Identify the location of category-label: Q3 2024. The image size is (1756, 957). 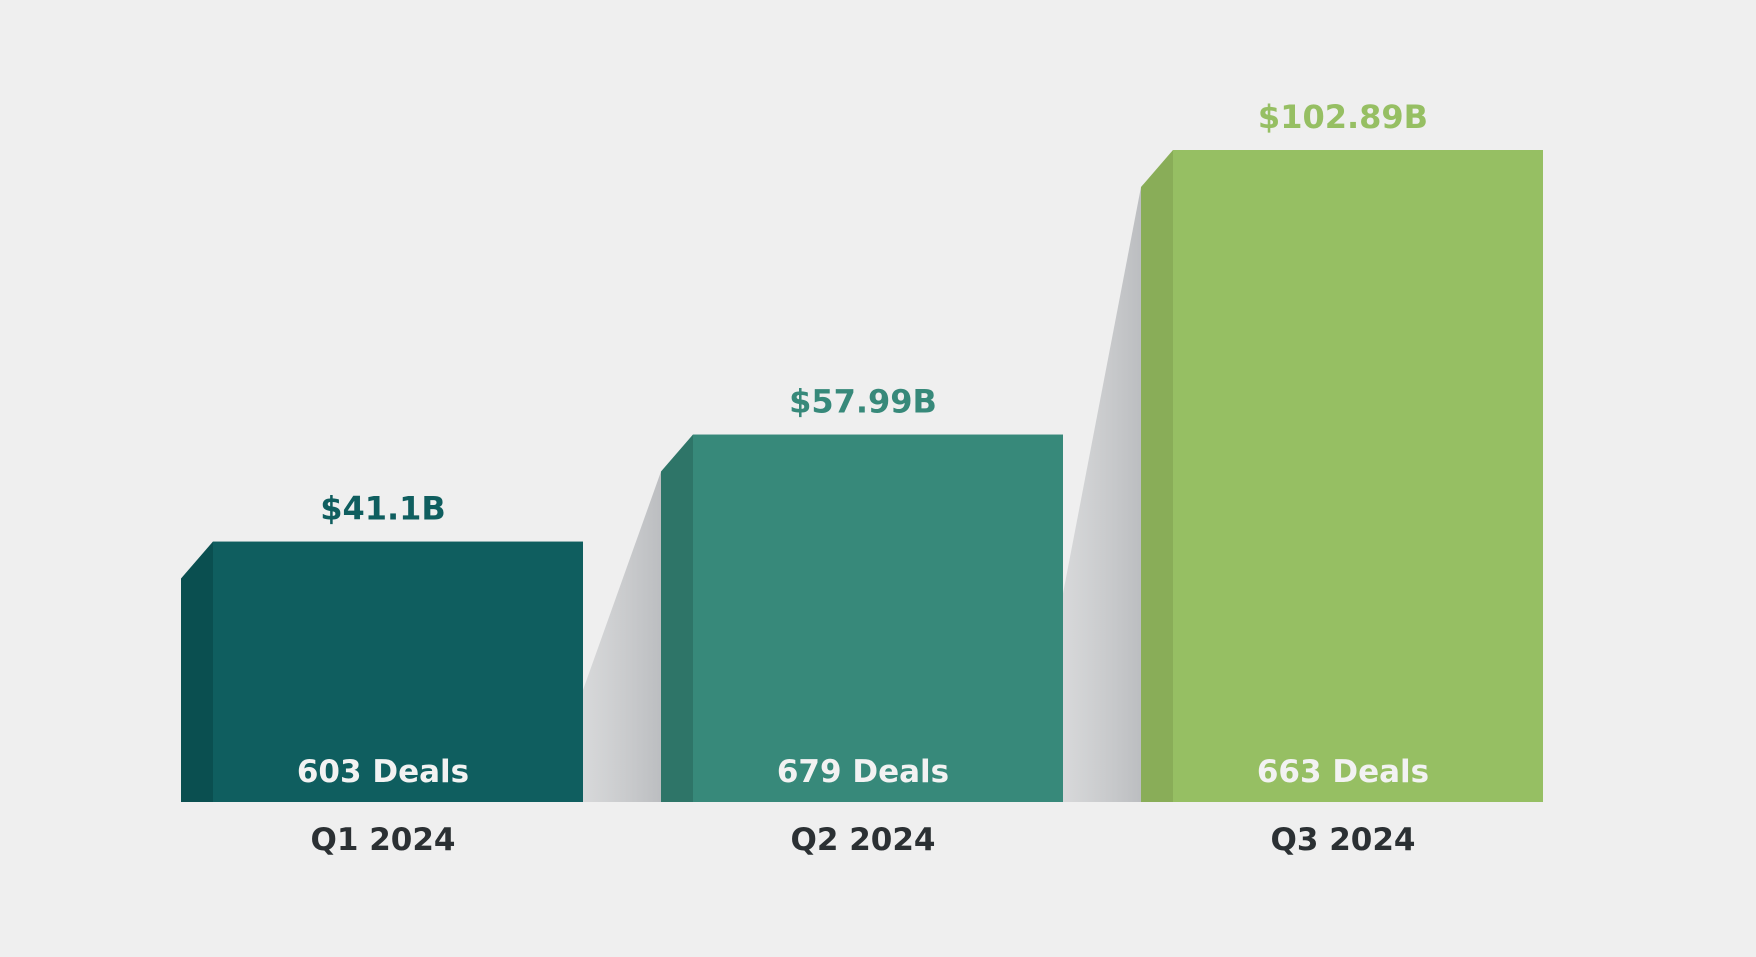
(1343, 840).